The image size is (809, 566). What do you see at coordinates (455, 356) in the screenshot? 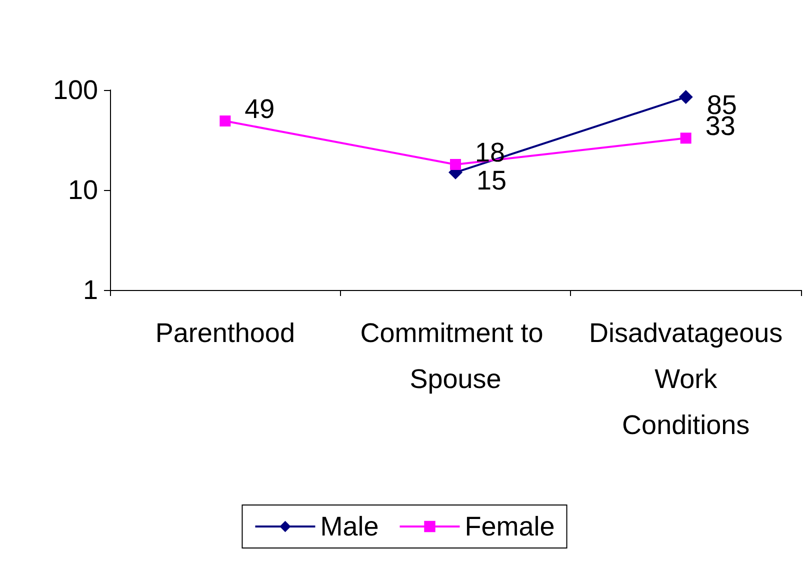
I see `x-tick-label: Commitment to Spouse` at bounding box center [455, 356].